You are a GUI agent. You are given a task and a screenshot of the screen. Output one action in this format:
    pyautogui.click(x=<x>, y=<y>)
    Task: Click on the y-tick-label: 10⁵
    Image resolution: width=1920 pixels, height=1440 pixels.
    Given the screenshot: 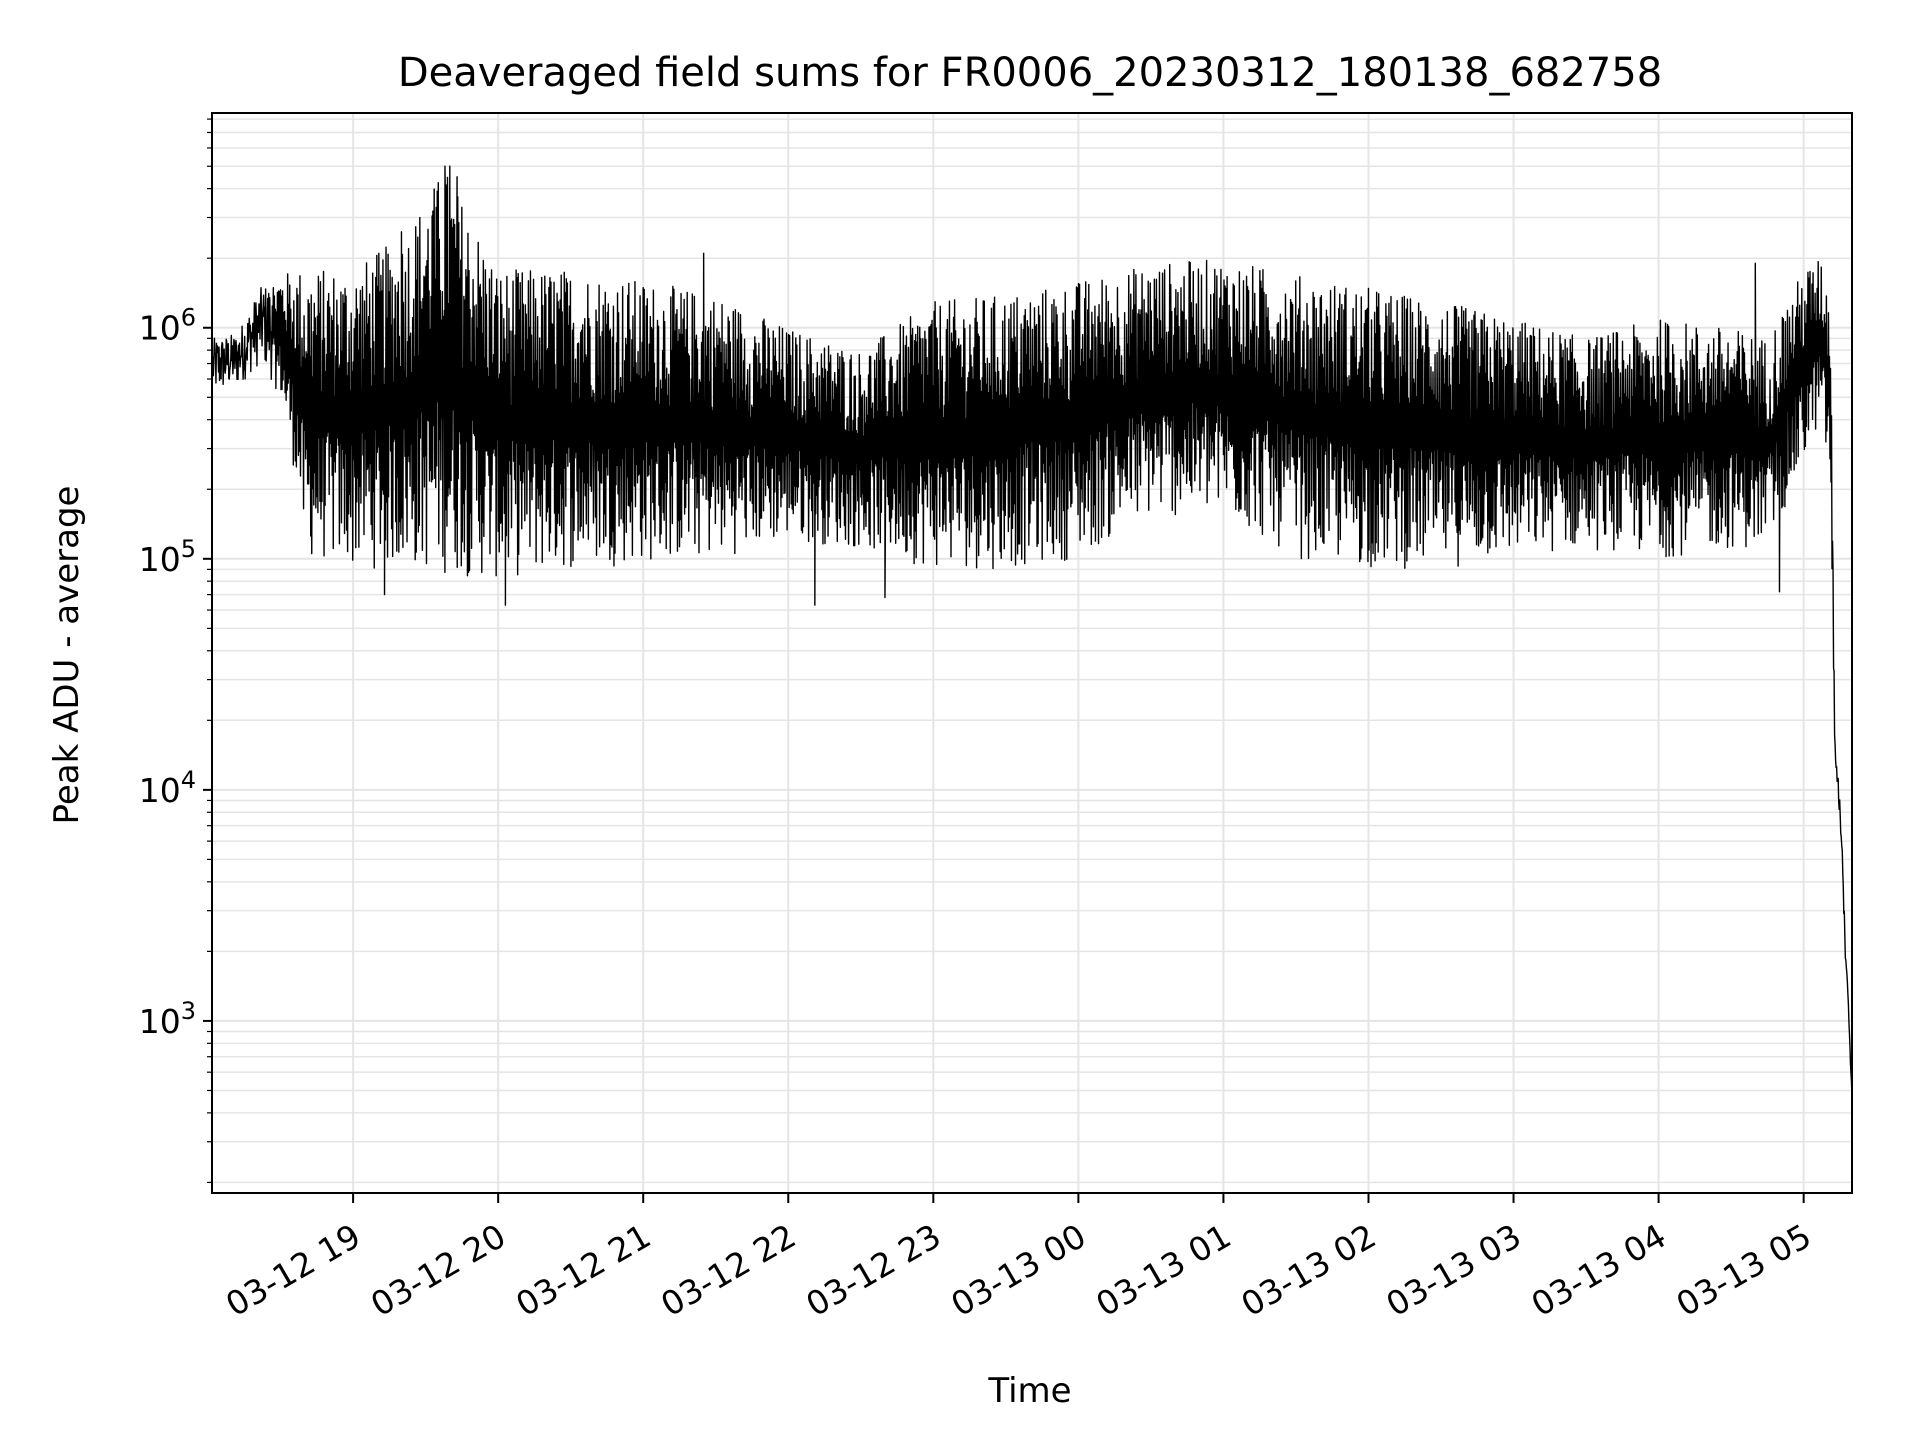 What is the action you would take?
    pyautogui.click(x=167, y=557)
    